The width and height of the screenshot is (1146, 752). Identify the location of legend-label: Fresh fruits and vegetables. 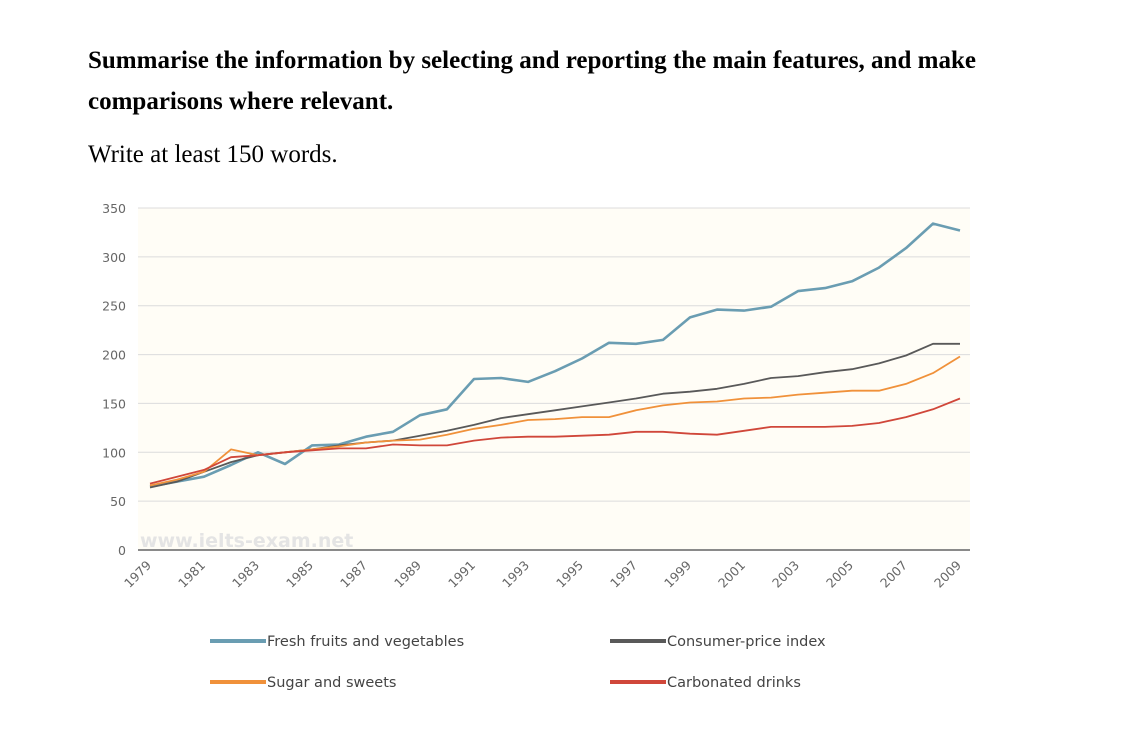
(365, 642).